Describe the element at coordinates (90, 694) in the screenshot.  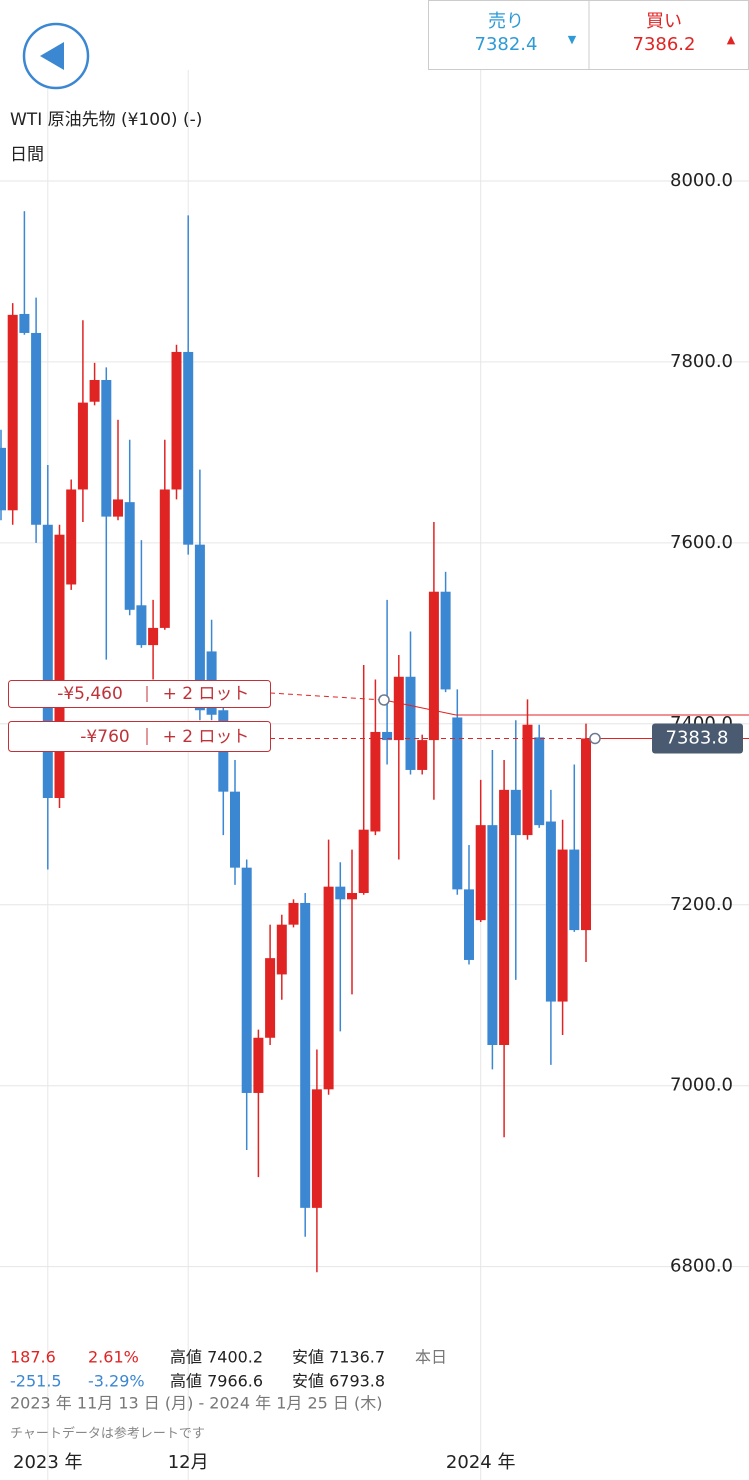
I see `position-pnl: -¥5,460` at that location.